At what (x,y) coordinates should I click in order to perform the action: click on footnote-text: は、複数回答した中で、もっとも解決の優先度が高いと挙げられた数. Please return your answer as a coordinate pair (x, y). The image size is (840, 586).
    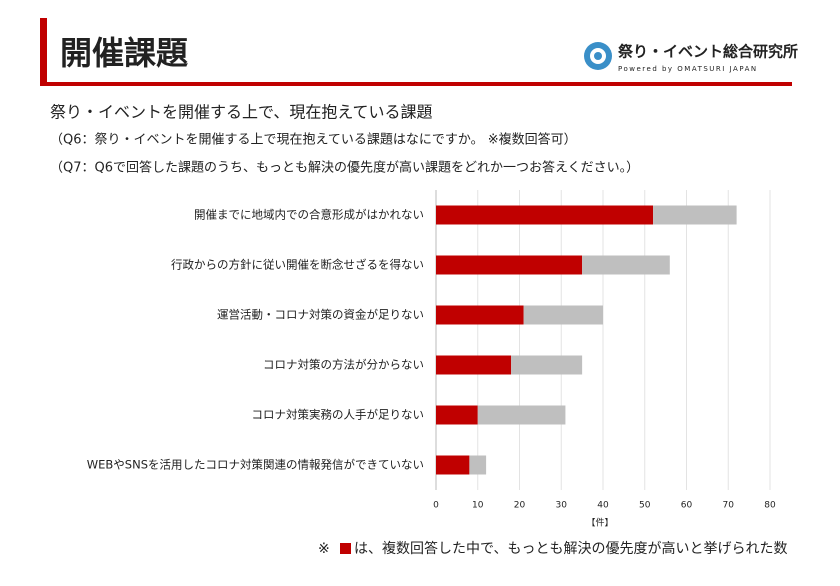
    Looking at the image, I should click on (570, 548).